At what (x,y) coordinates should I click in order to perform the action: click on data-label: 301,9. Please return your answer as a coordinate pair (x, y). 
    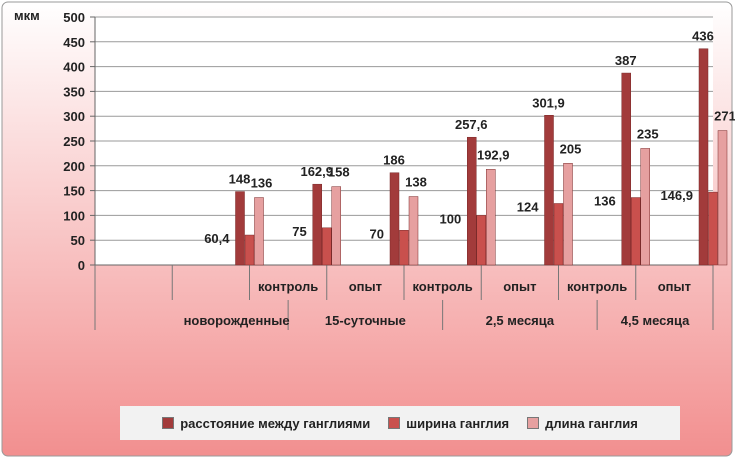
    Looking at the image, I should click on (548, 102).